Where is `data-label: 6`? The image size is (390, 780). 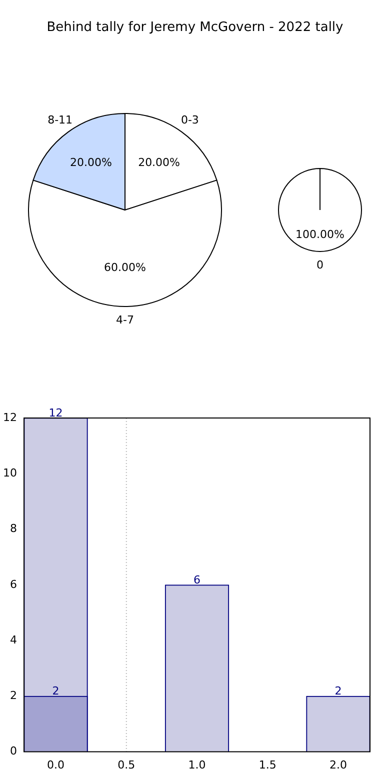 data-label: 6 is located at coordinates (197, 579).